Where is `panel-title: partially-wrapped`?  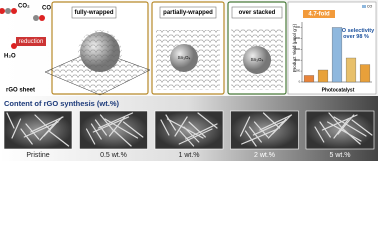 panel-title: partially-wrapped is located at coordinates (188, 13).